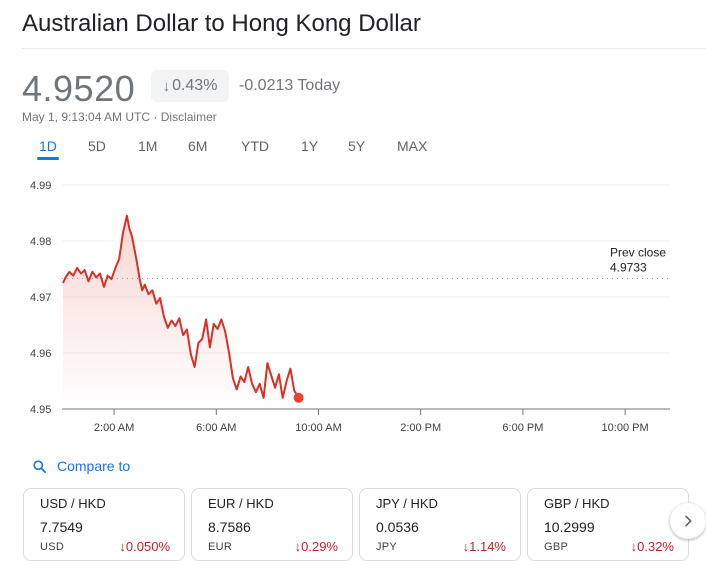 This screenshot has width=706, height=573. Describe the element at coordinates (522, 428) in the screenshot. I see `x-tick-label: 6:00 PM` at that location.